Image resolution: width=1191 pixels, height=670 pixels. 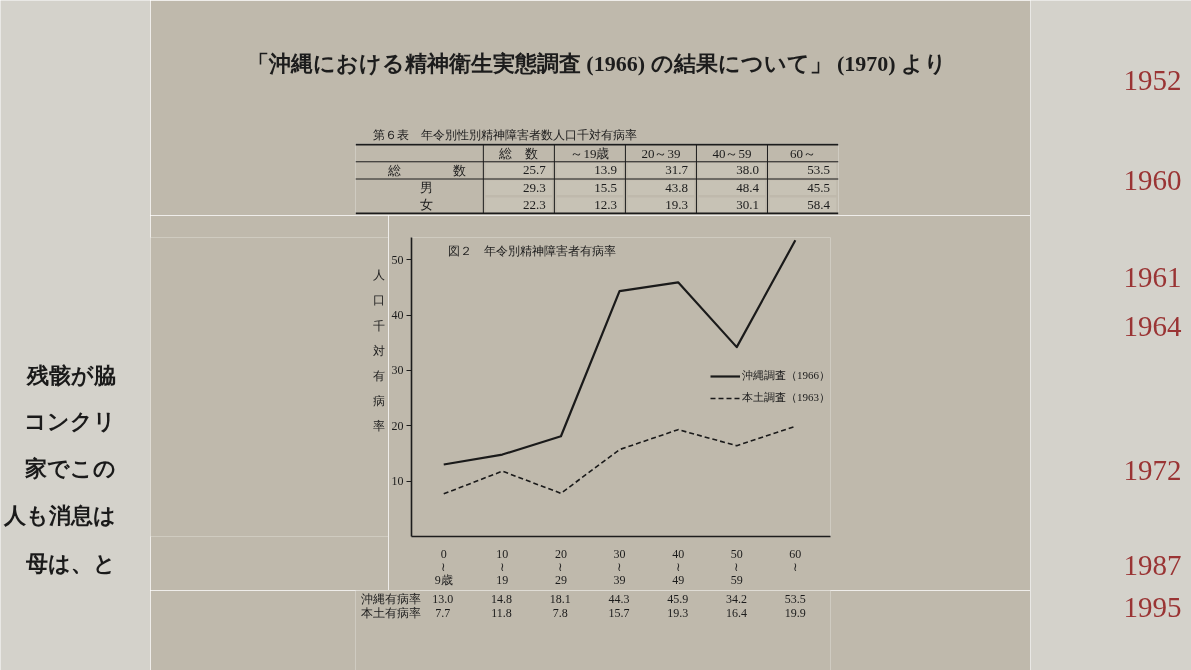 What do you see at coordinates (560, 598) in the screenshot?
I see `data-label: 18.1` at bounding box center [560, 598].